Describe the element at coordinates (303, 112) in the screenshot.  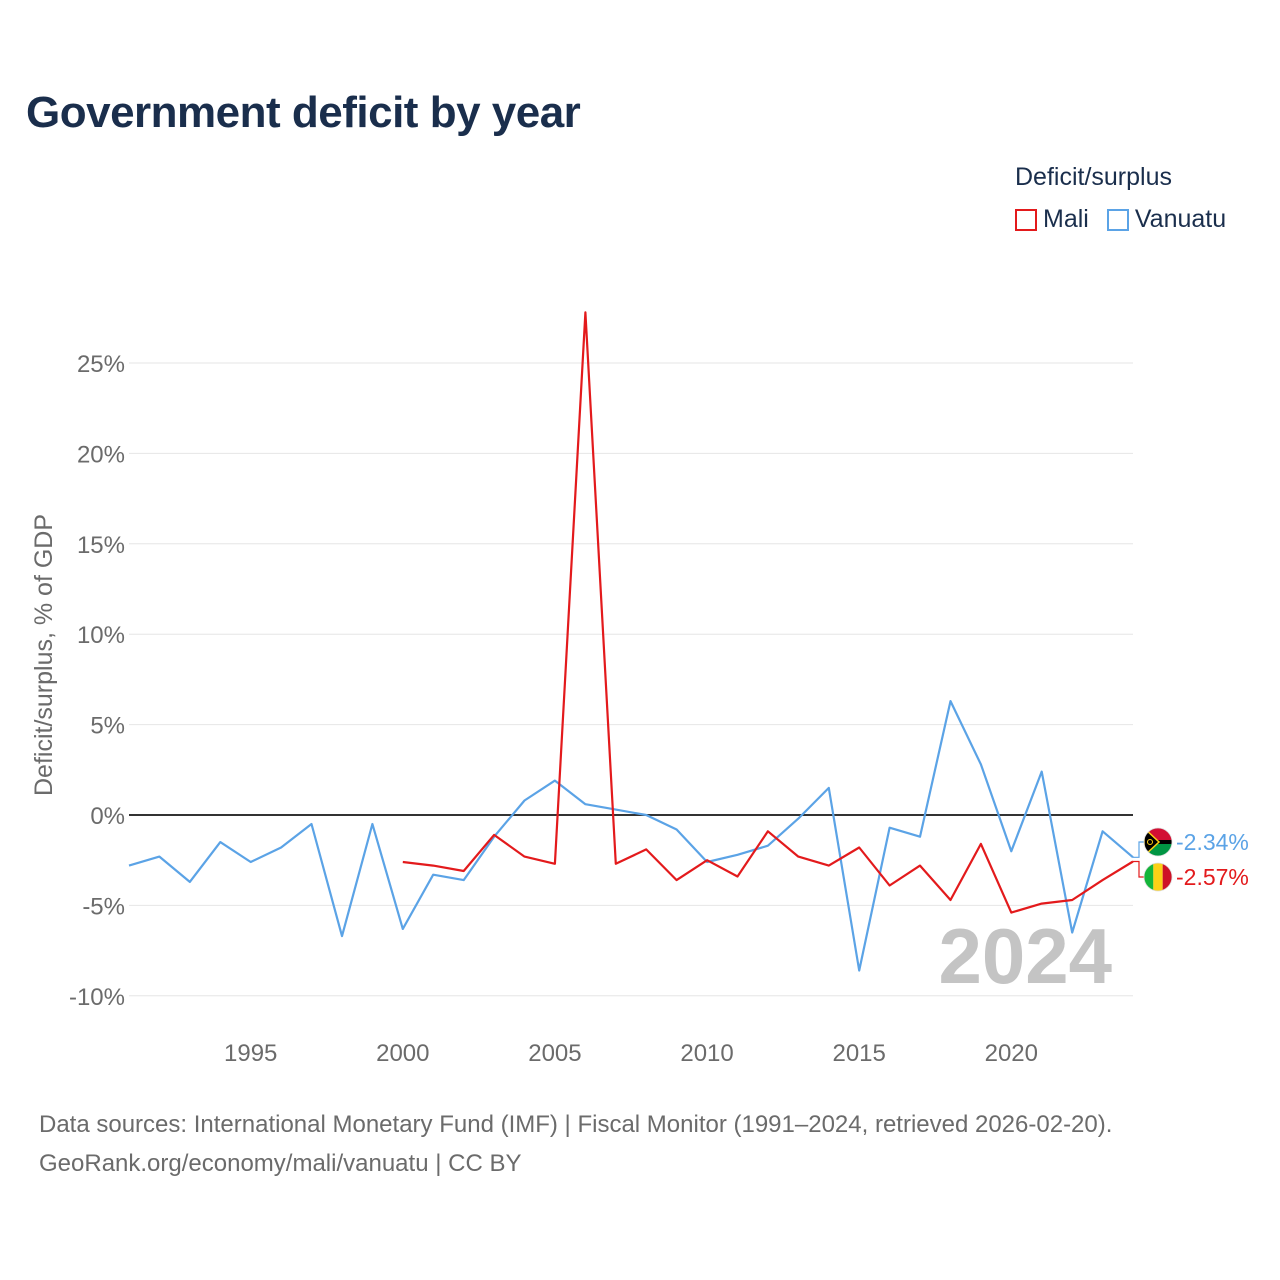
I see `chart-title: Government deficit by year` at that location.